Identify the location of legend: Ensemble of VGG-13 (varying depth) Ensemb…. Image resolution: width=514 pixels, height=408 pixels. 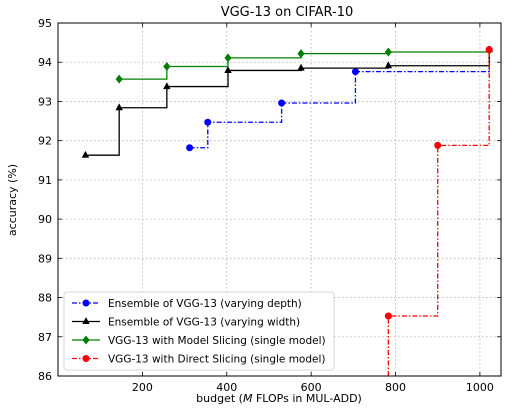
(199, 331).